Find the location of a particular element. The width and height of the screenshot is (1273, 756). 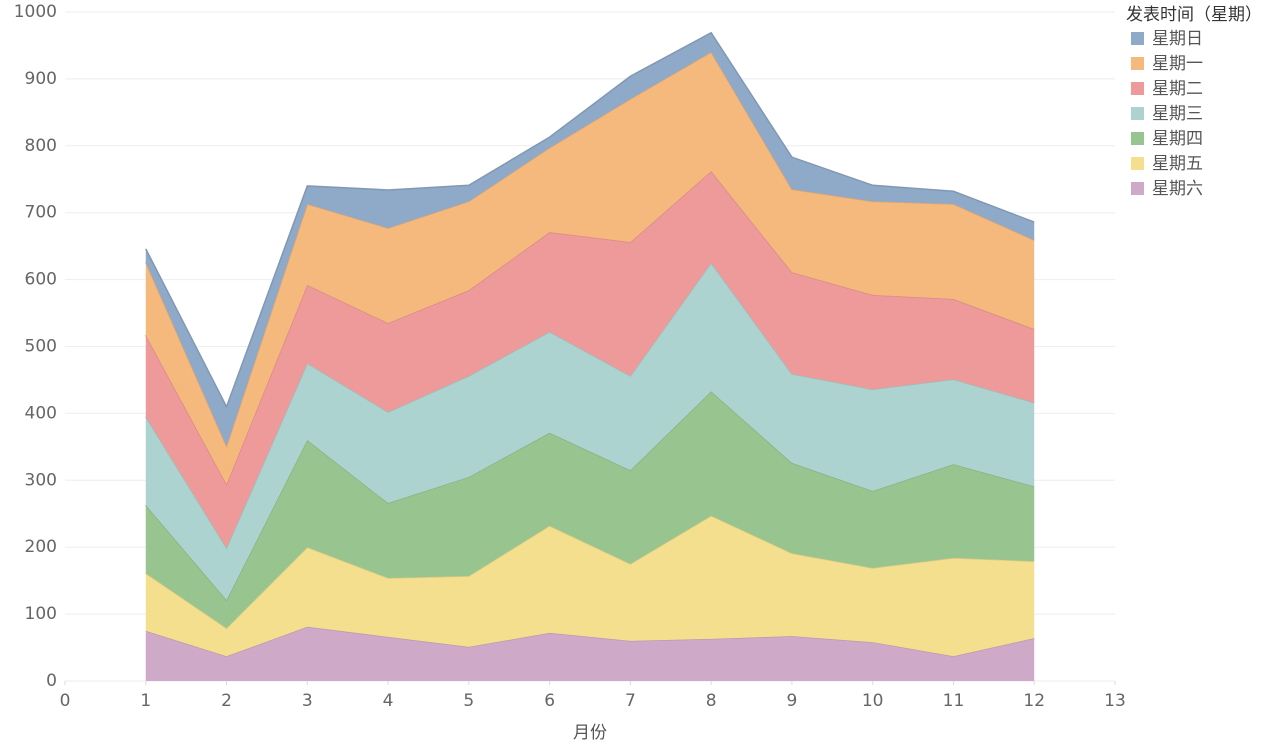

y-tick-label: 600 is located at coordinates (41, 280).